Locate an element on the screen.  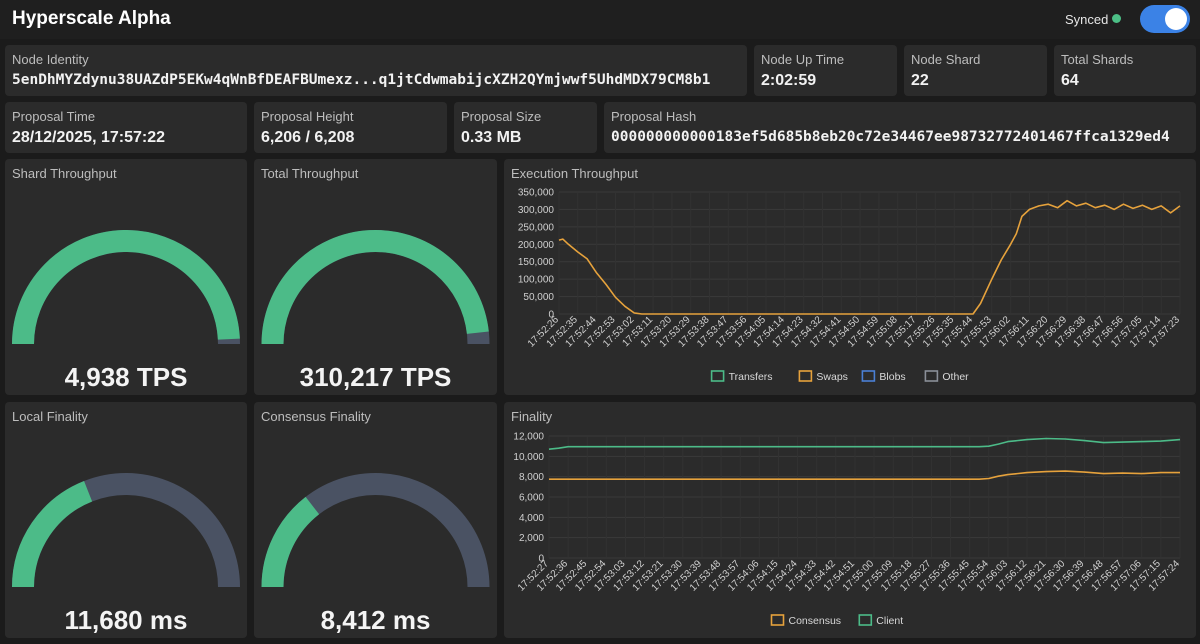
finality-legend-swatch-consensus is located at coordinates (777, 620).